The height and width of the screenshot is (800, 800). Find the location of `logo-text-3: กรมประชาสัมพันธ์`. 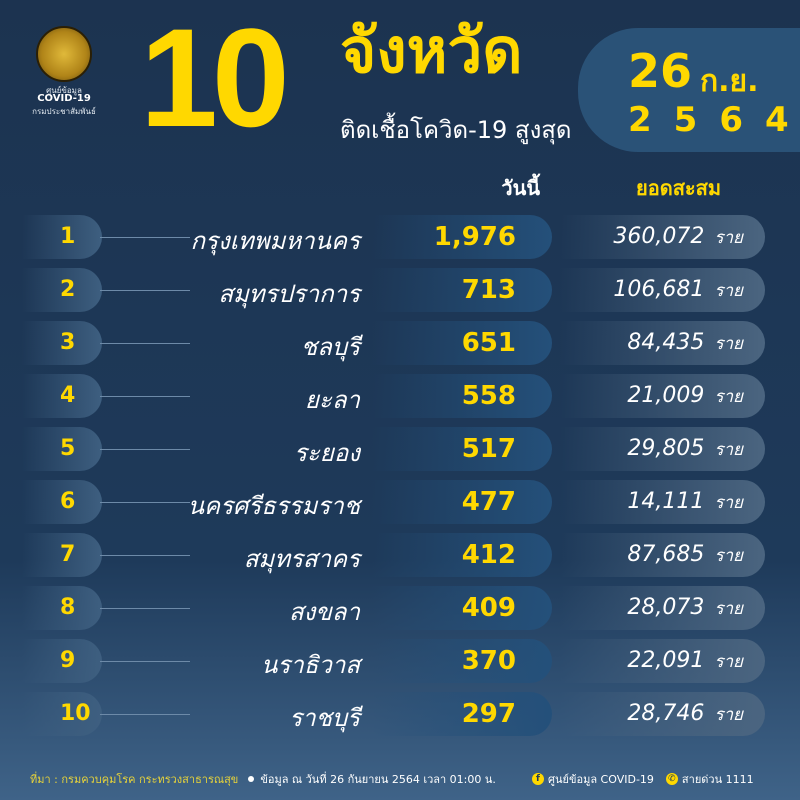

logo-text-3: กรมประชาสัมพันธ์ is located at coordinates (64, 111).